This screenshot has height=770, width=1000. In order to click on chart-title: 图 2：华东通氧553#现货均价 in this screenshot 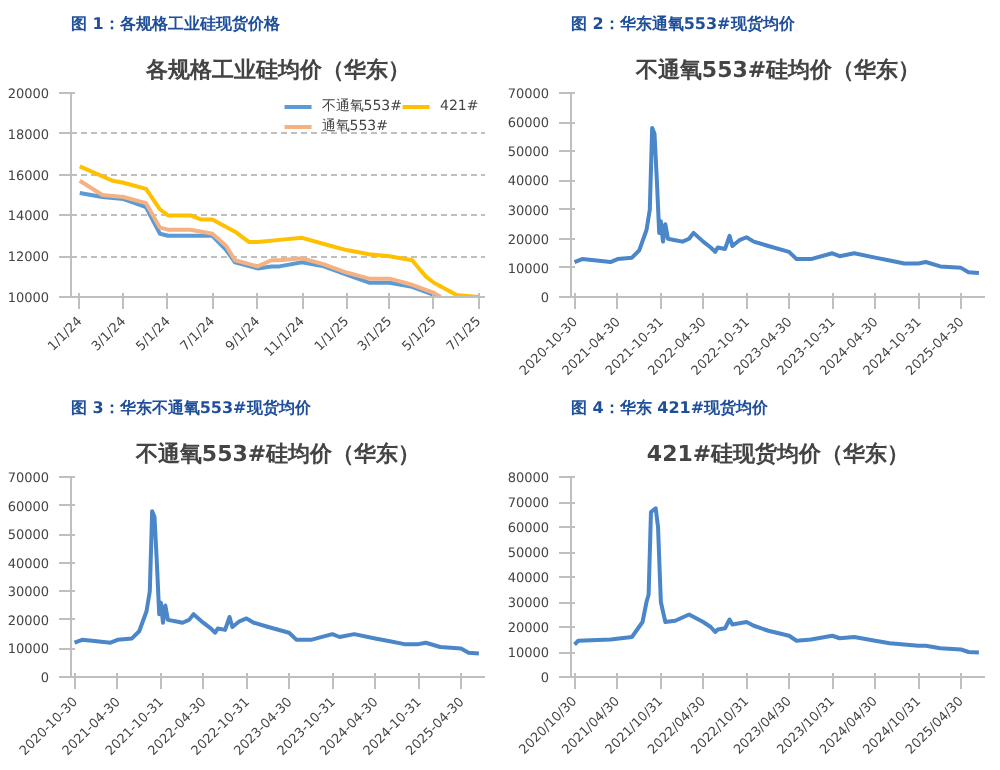, I will do `click(684, 24)`.